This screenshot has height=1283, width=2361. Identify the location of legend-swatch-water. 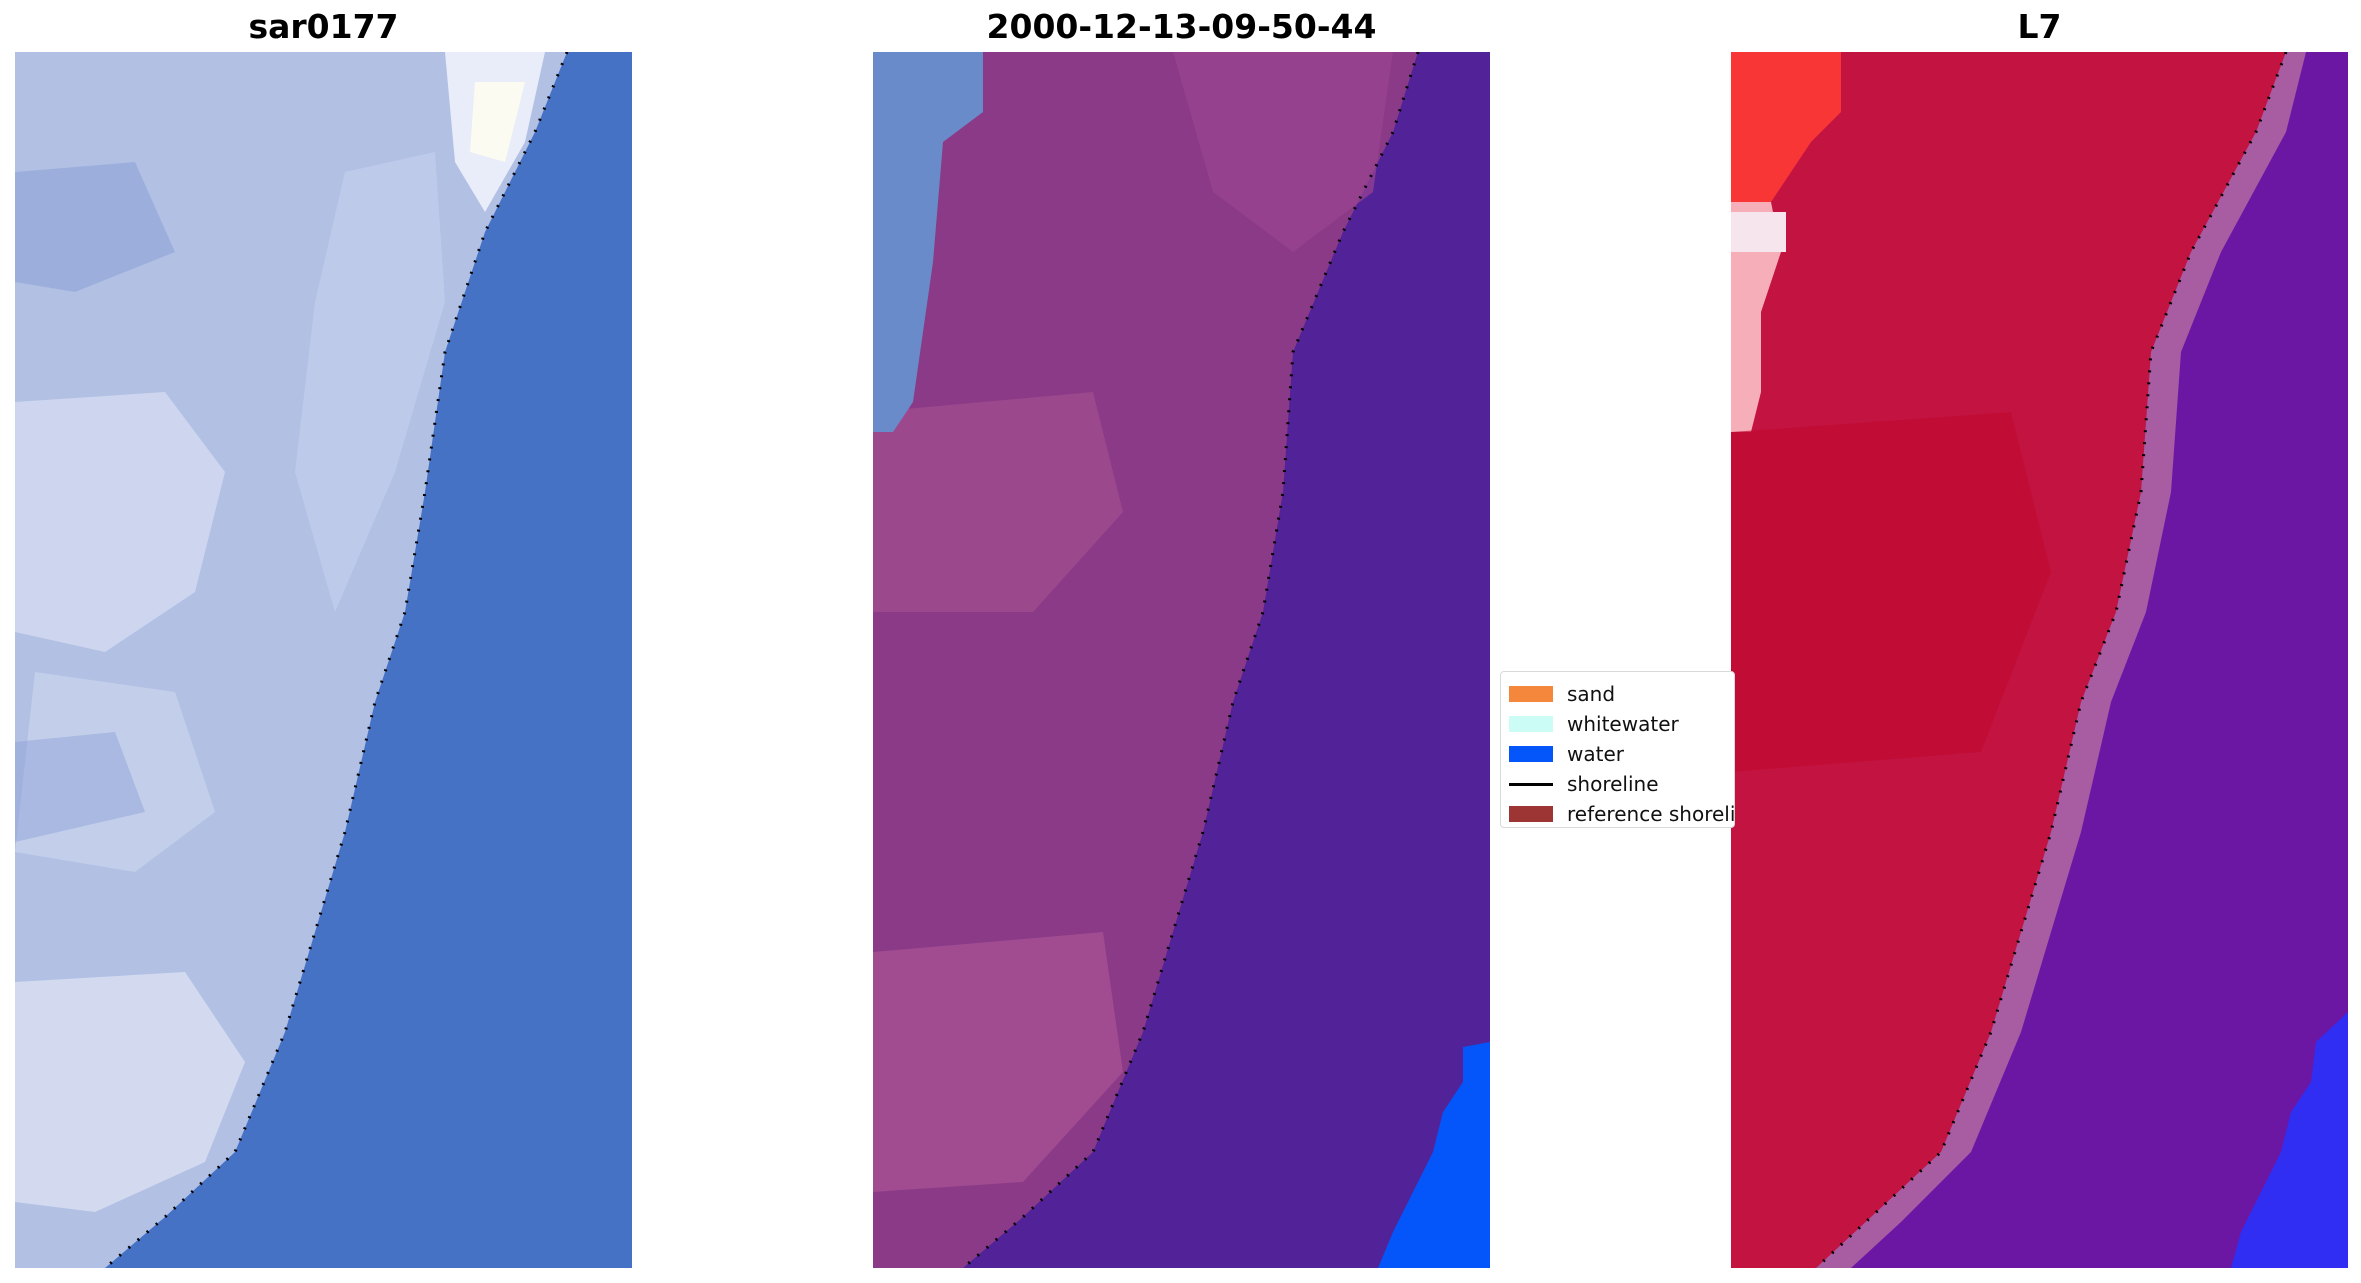
(1531, 754).